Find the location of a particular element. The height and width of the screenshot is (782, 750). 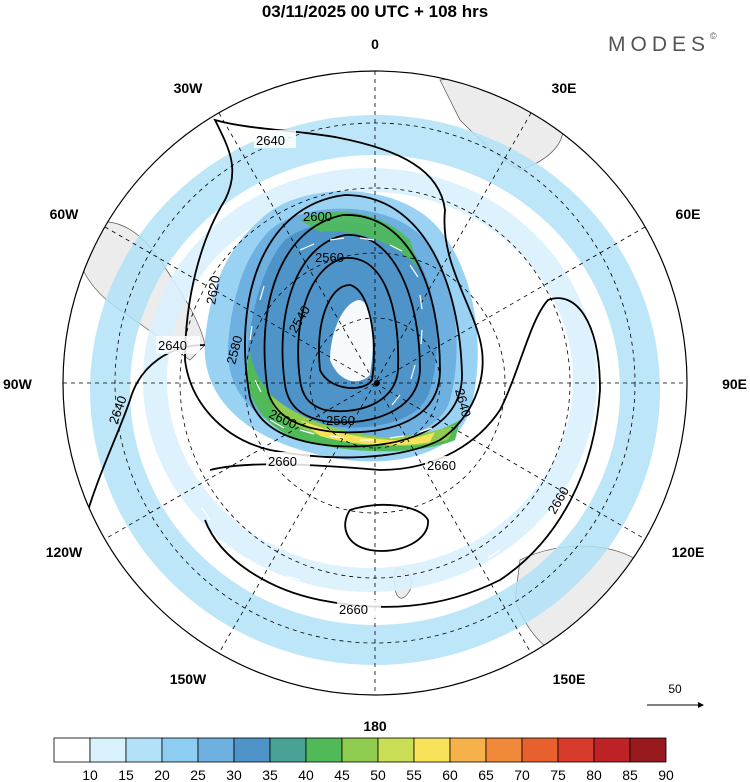

lon-label-120w: 120W is located at coordinates (64, 552).